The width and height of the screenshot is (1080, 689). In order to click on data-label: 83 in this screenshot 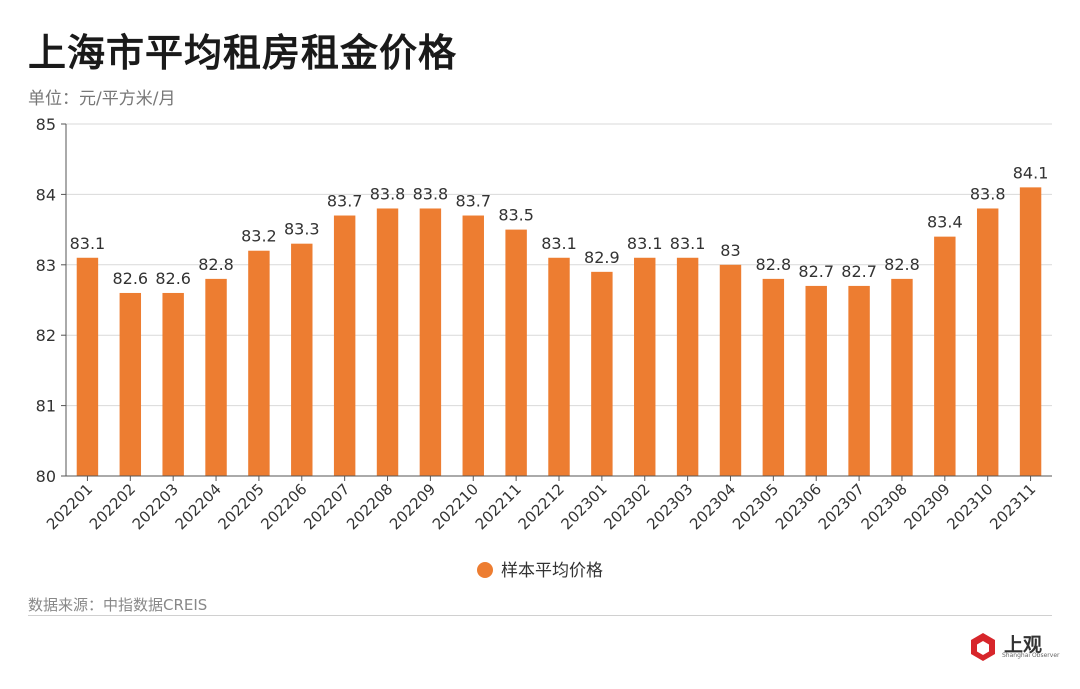, I will do `click(730, 250)`.